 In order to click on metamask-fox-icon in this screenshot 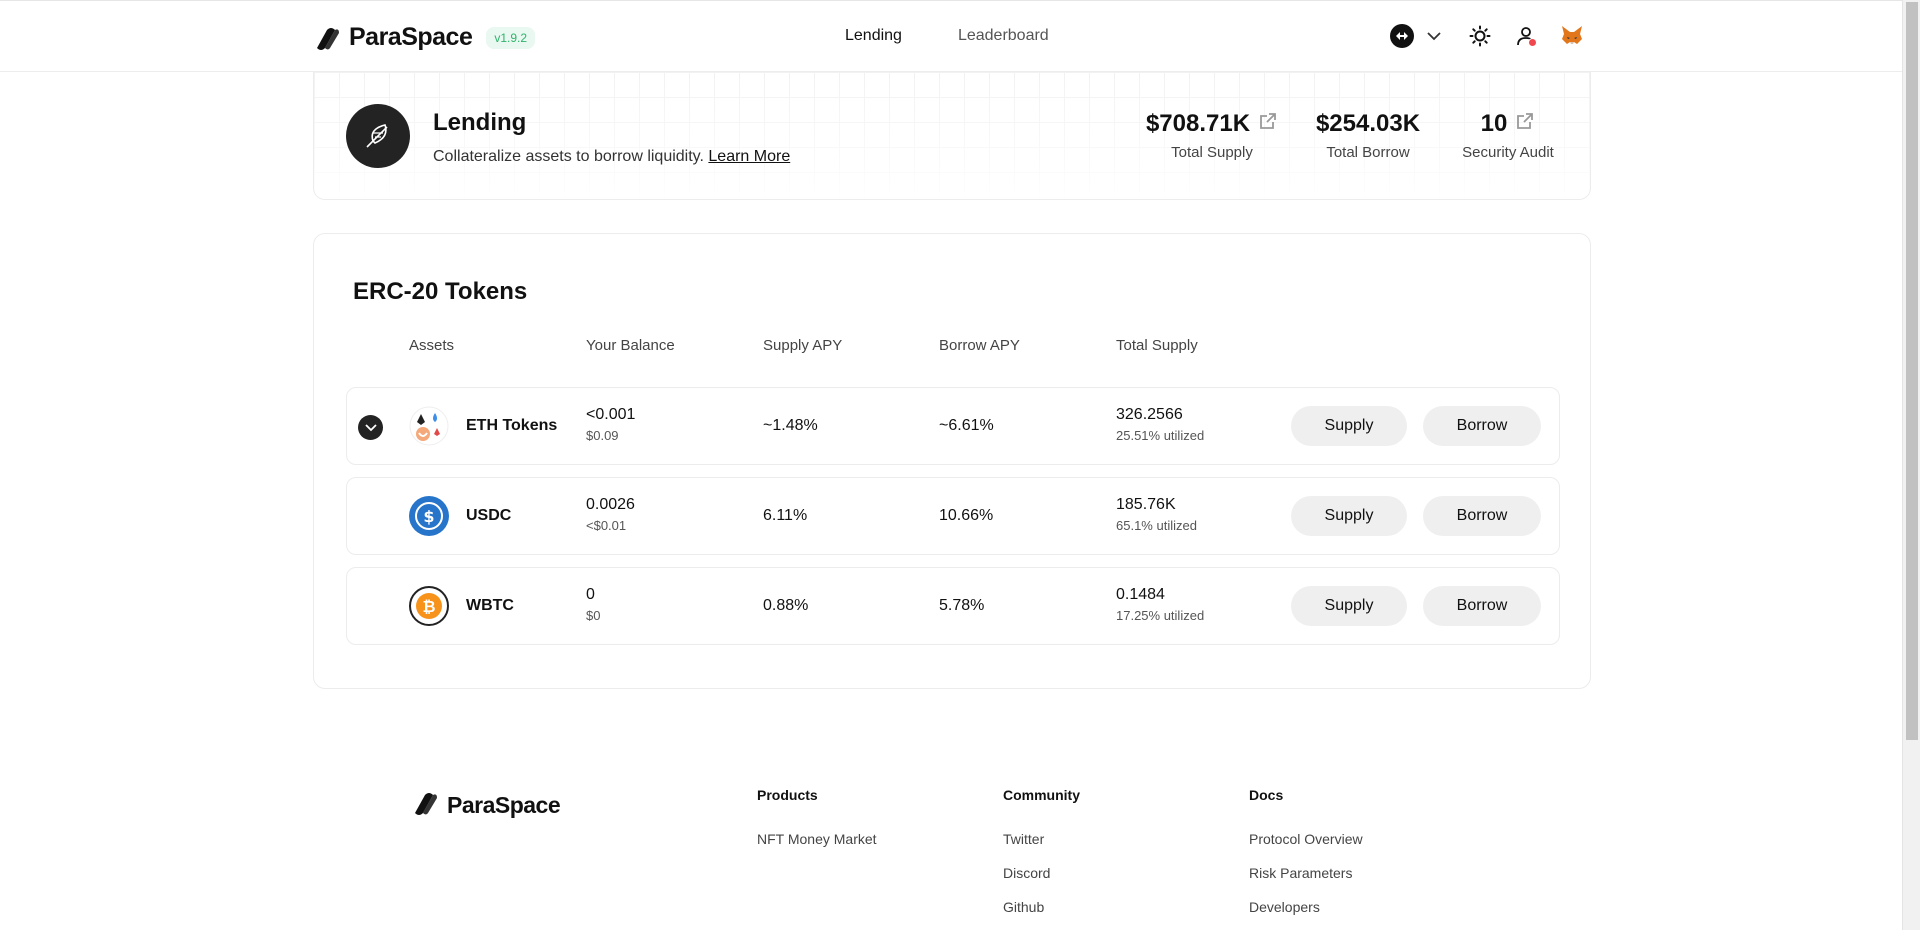, I will do `click(1572, 36)`.